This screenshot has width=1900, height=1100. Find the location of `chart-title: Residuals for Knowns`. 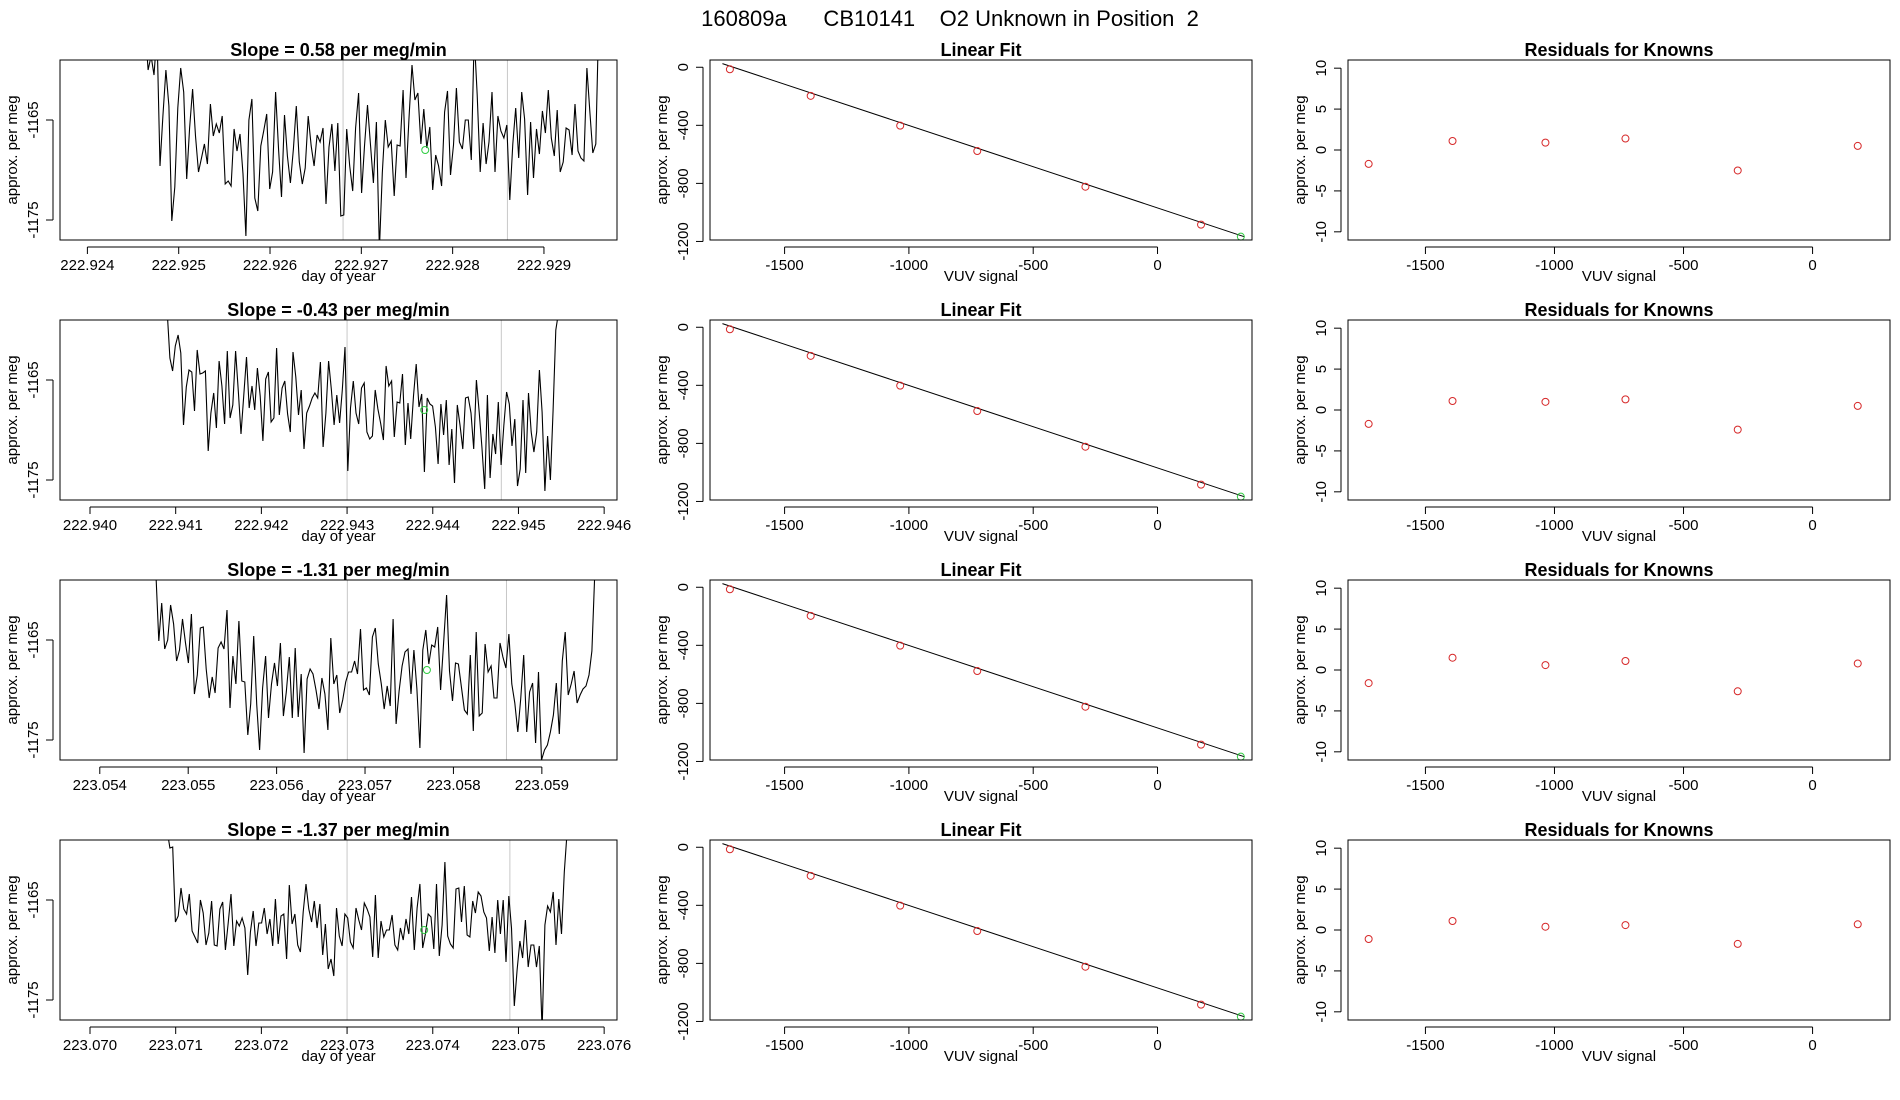

chart-title: Residuals for Knowns is located at coordinates (1618, 50).